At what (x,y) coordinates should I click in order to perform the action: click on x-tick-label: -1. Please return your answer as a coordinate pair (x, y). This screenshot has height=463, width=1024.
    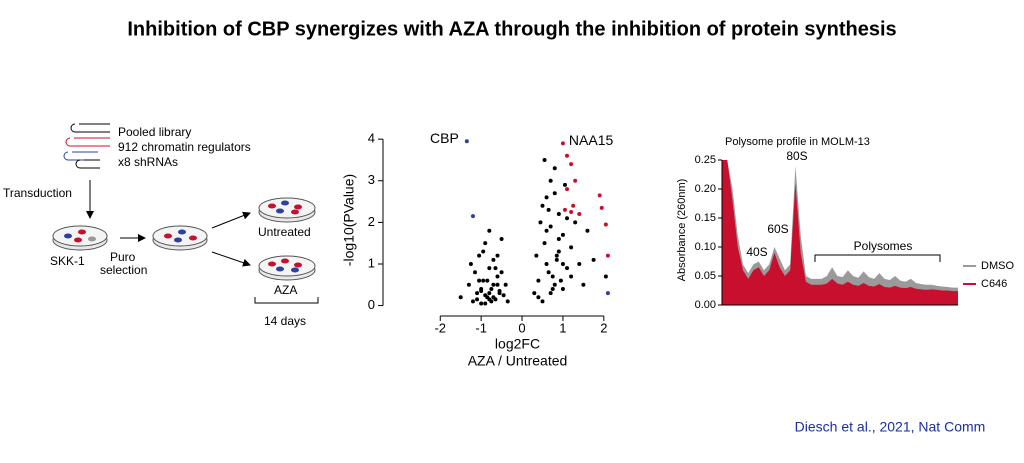
    Looking at the image, I should click on (481, 327).